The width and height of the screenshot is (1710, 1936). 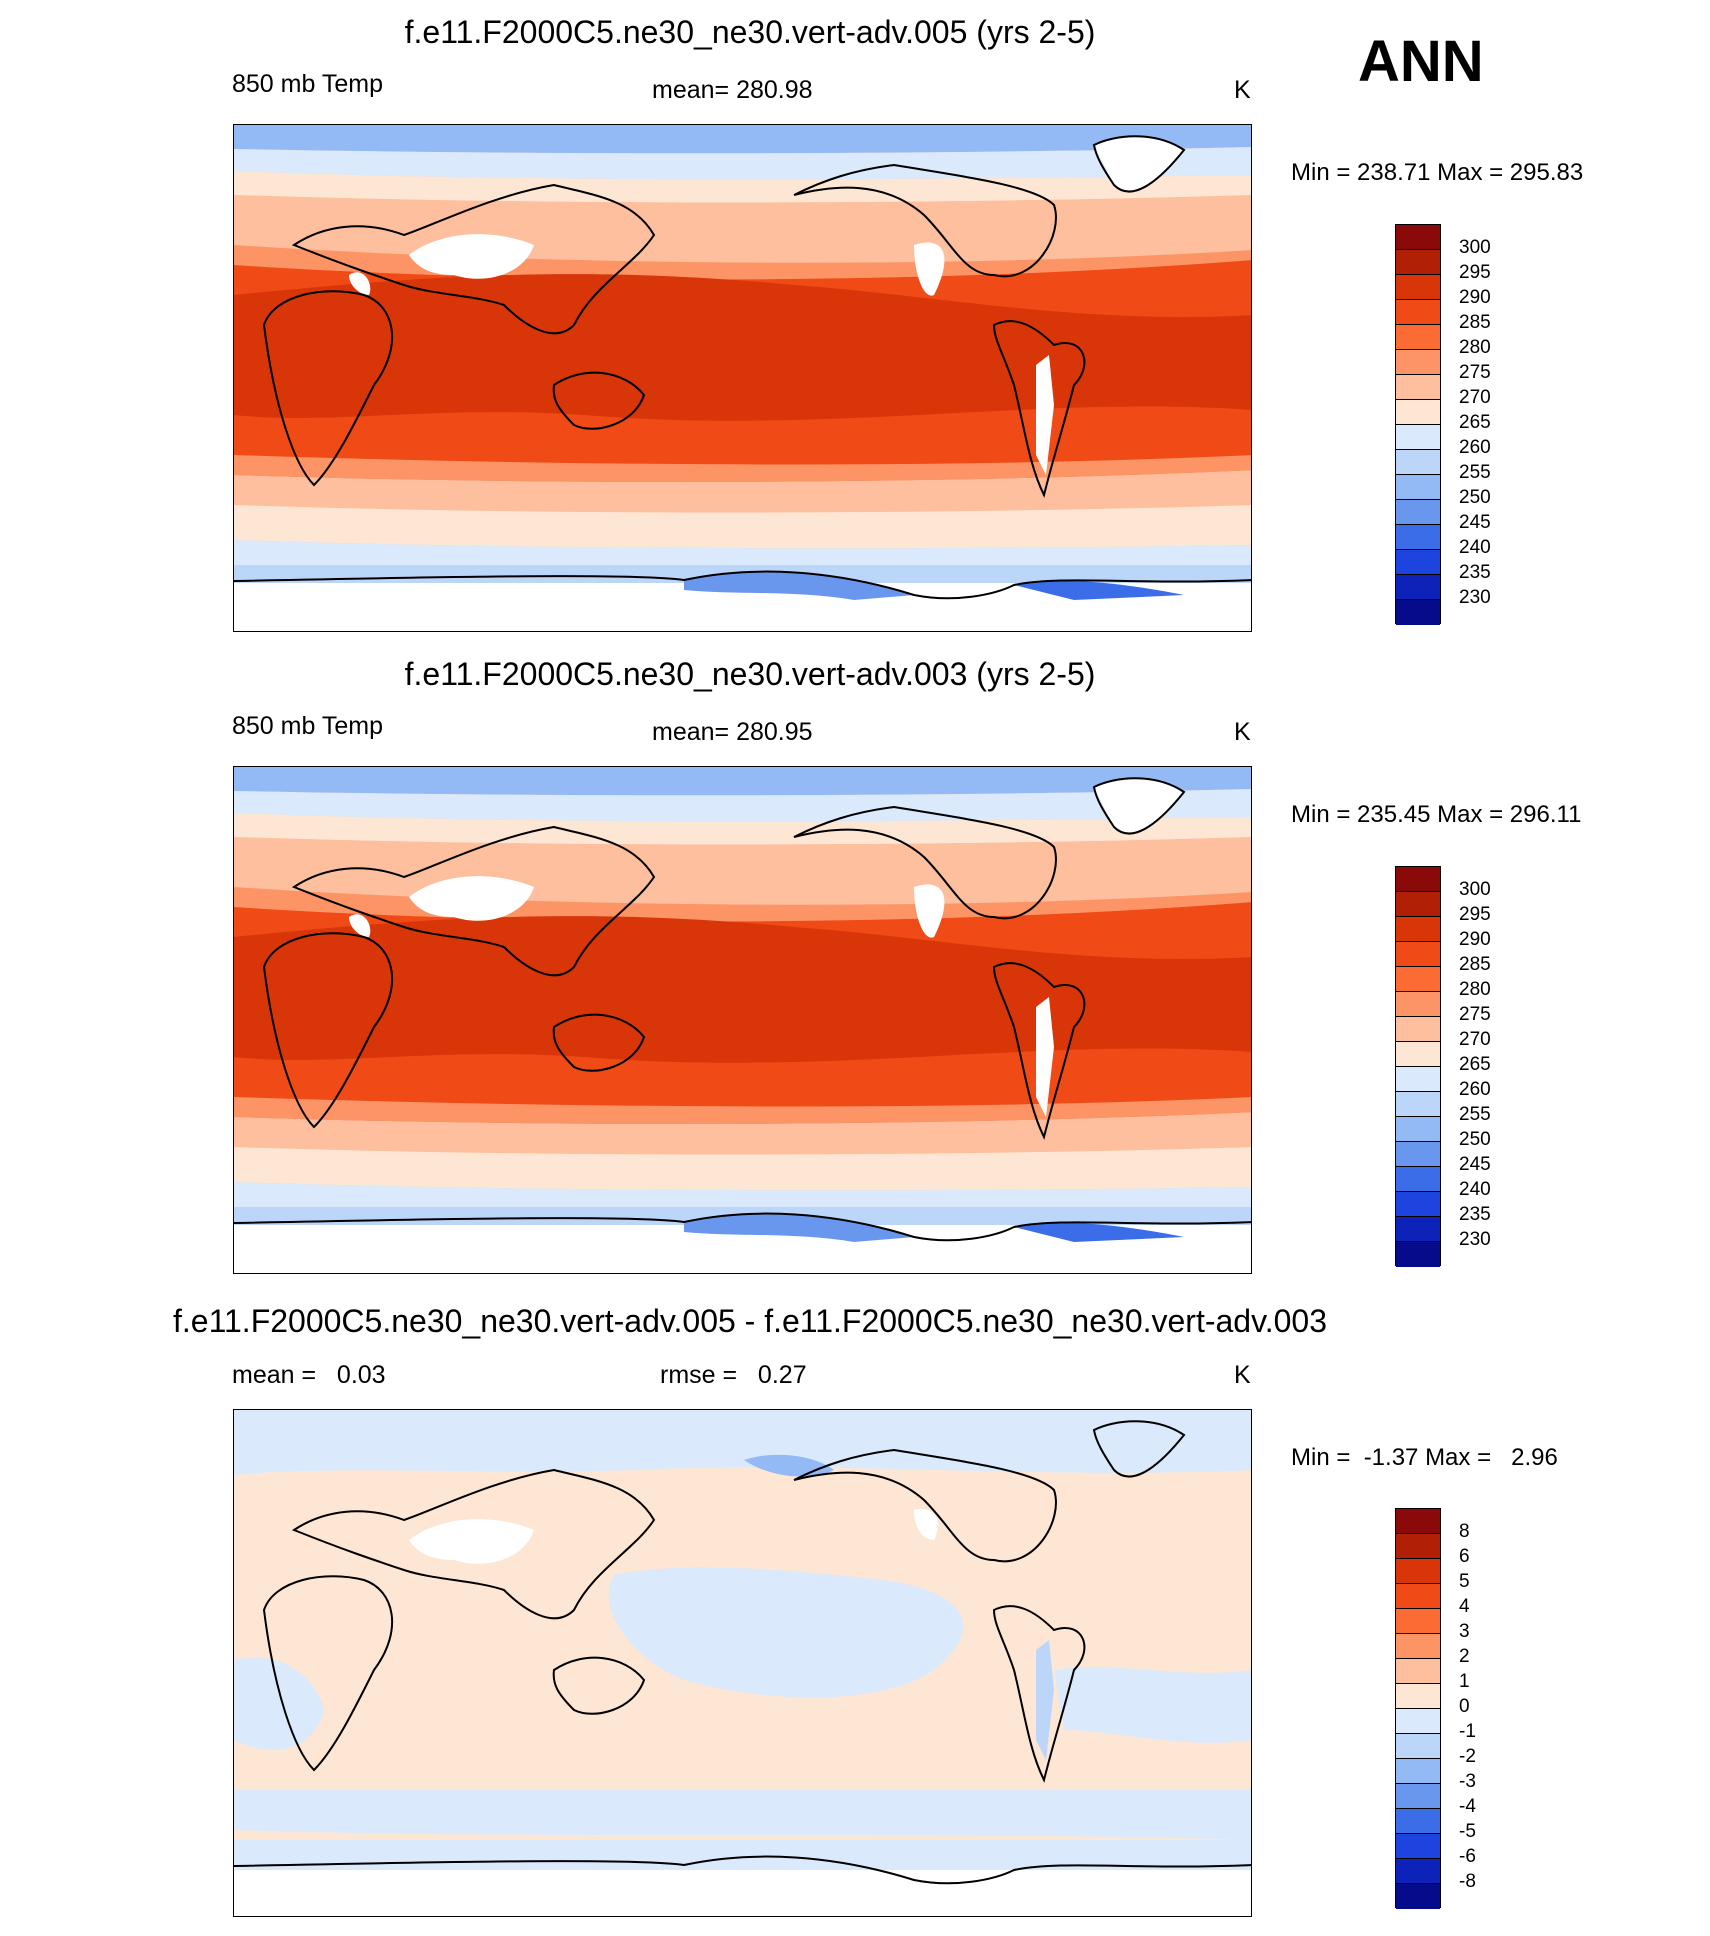 What do you see at coordinates (1464, 1531) in the screenshot?
I see `colorbar-tick-label: 8` at bounding box center [1464, 1531].